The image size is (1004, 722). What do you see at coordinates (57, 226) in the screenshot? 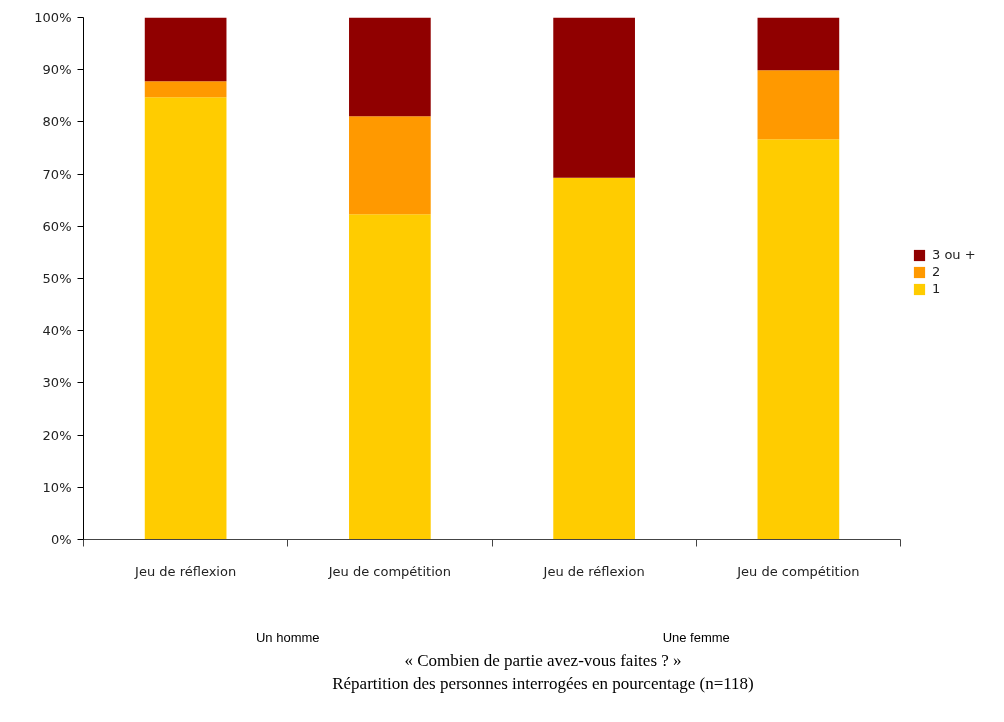
I see `y-tick-label: 60%` at bounding box center [57, 226].